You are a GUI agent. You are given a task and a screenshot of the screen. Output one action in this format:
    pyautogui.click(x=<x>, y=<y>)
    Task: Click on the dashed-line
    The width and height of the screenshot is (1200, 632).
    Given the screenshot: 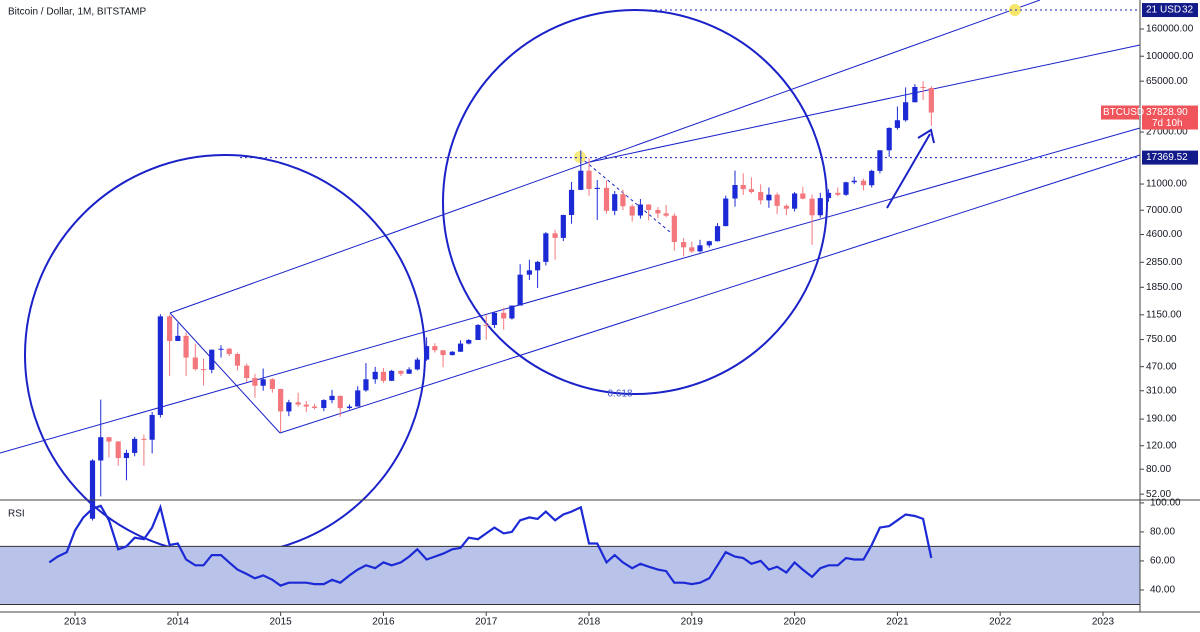 What is the action you would take?
    pyautogui.click(x=625, y=194)
    